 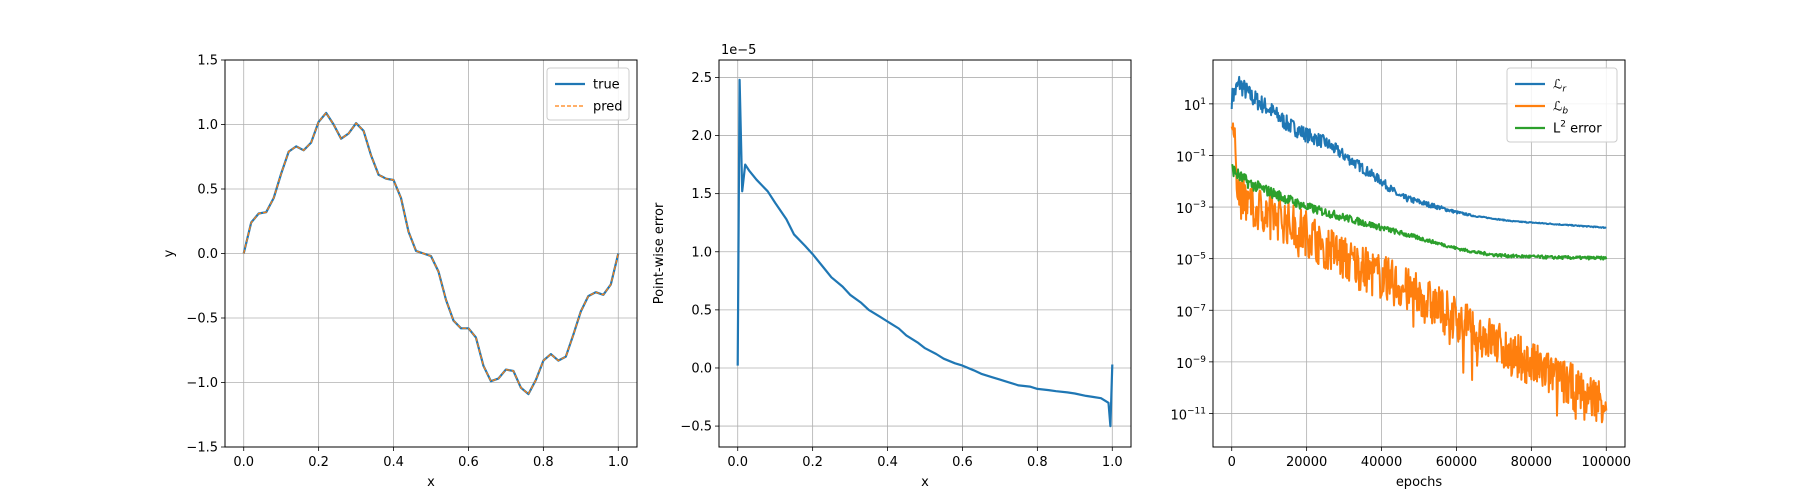 I want to click on y-tick-exponent: −3, so click(x=1199, y=205).